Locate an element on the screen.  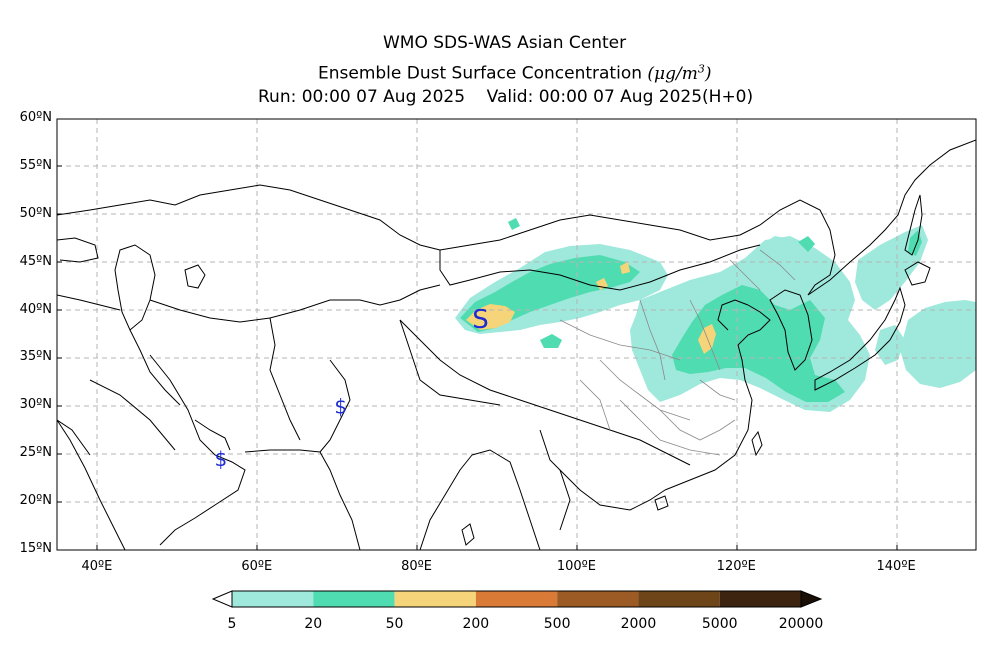
border-kazakh-china is located at coordinates (455, 268).